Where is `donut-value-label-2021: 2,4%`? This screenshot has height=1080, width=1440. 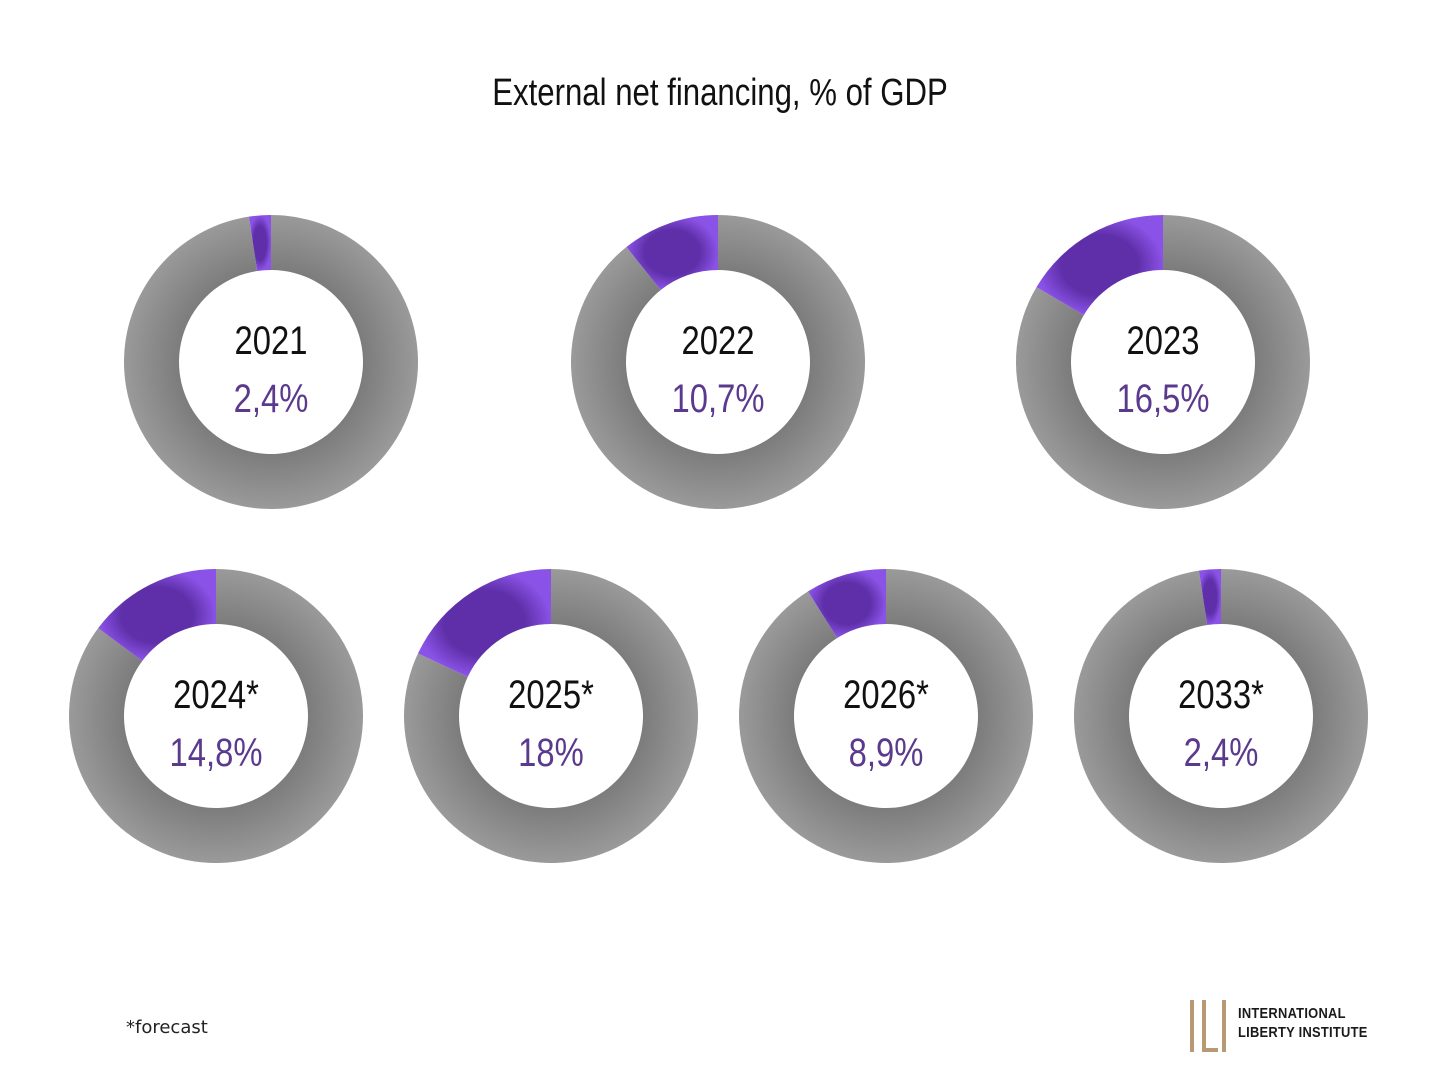 donut-value-label-2021: 2,4% is located at coordinates (271, 398).